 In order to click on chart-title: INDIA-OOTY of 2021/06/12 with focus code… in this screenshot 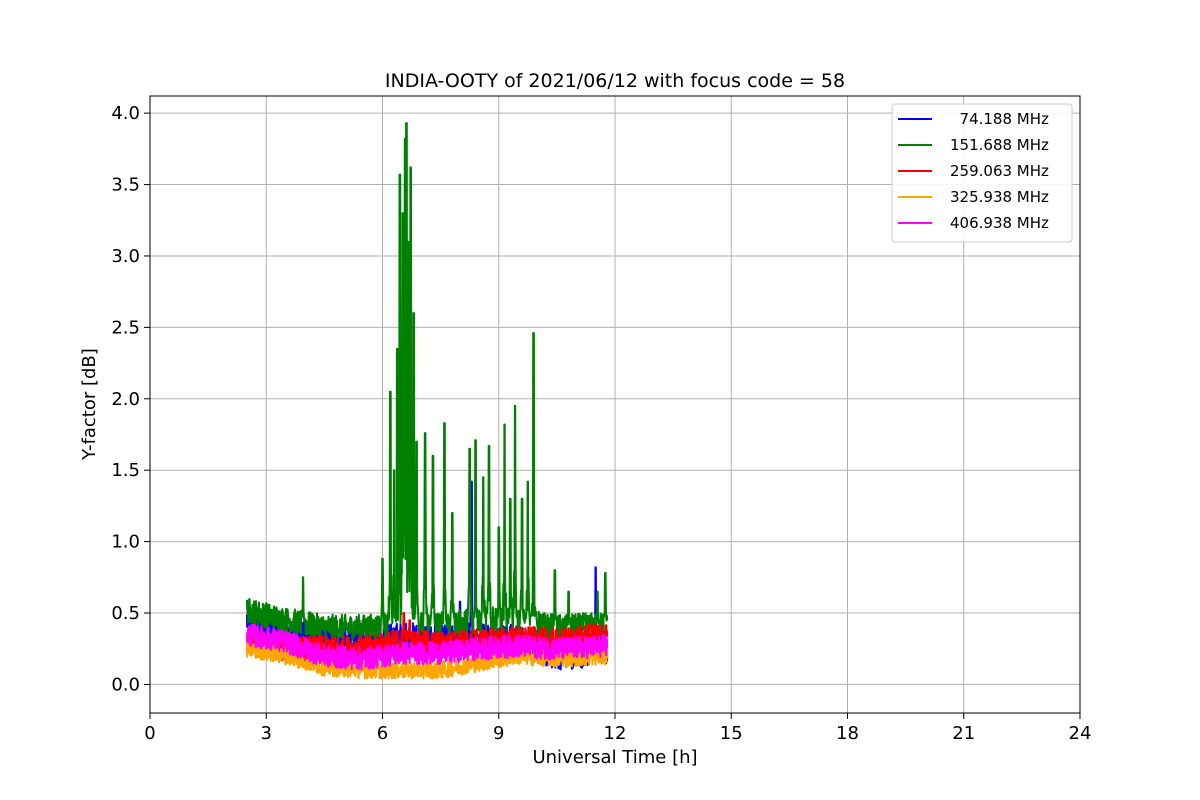, I will do `click(615, 81)`.